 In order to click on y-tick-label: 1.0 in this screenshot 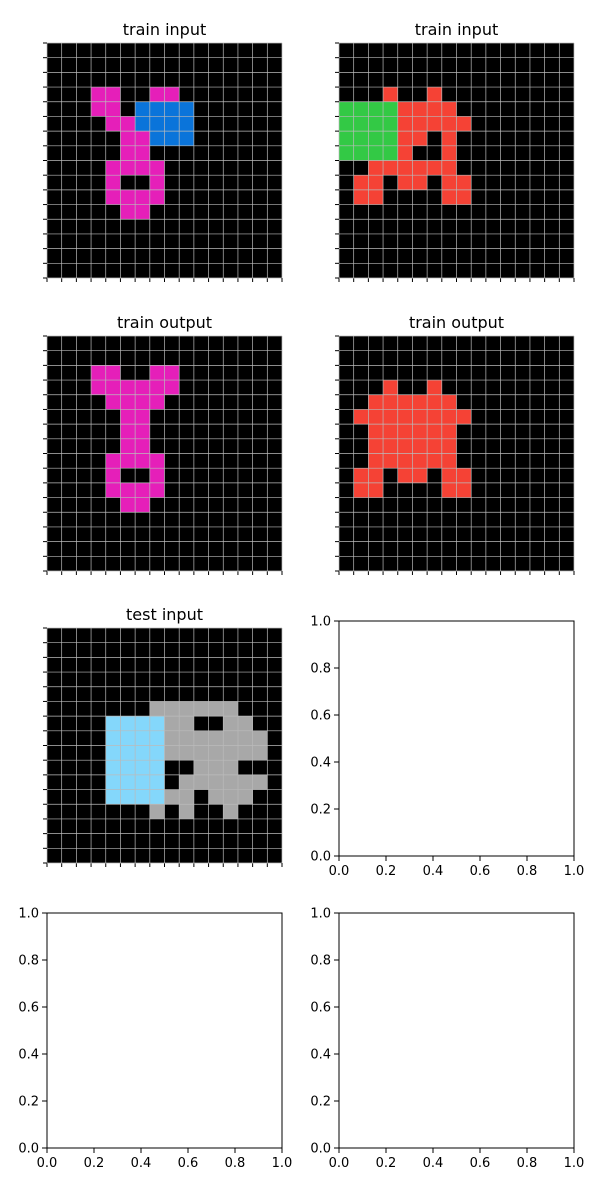, I will do `click(320, 914)`.